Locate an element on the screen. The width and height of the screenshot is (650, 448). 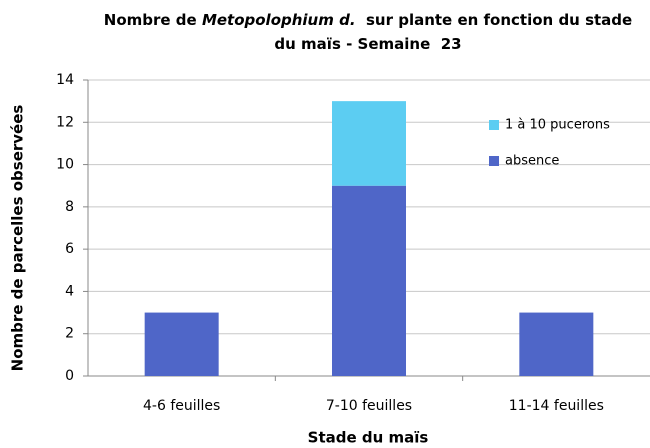
x-tick-label: 4-6 feuilles is located at coordinates (181, 406).